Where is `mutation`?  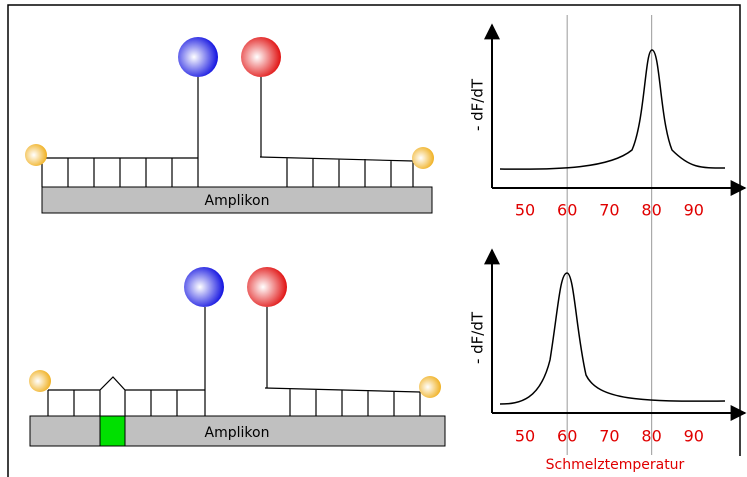 mutation is located at coordinates (112, 431).